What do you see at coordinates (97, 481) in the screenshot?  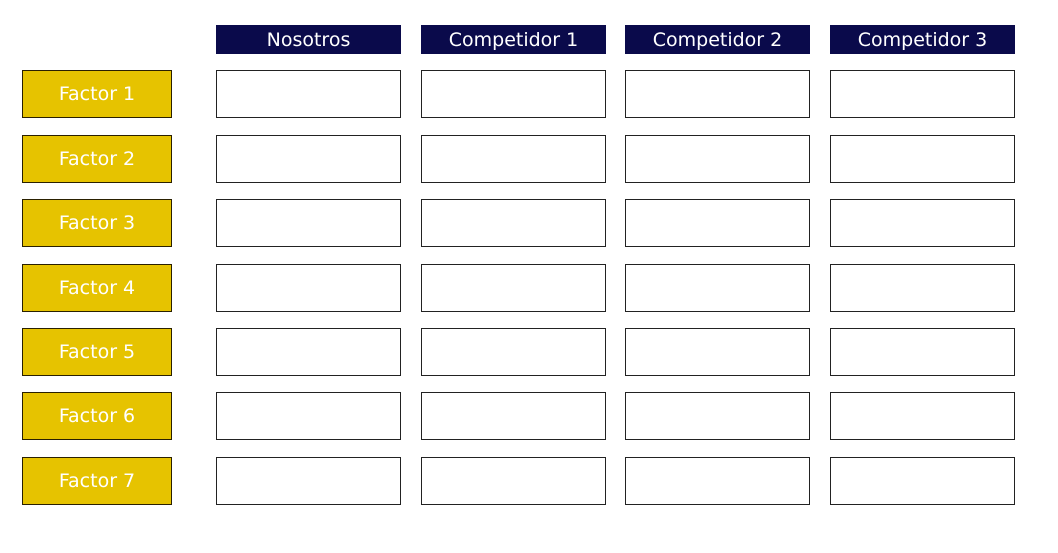 I see `factor-label: Factor 7` at bounding box center [97, 481].